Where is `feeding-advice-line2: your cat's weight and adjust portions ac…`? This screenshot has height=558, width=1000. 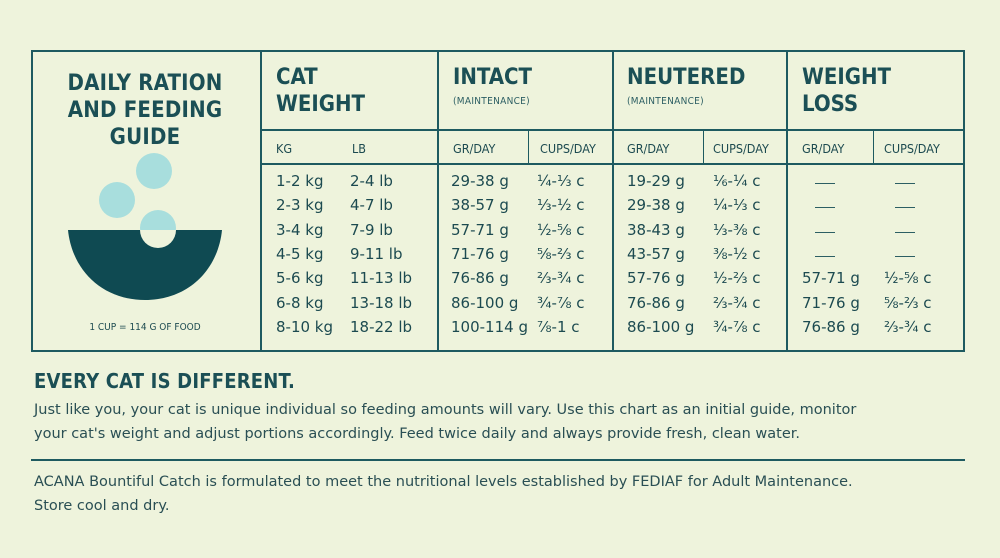 feeding-advice-line2: your cat's weight and adjust portions ac… is located at coordinates (417, 434).